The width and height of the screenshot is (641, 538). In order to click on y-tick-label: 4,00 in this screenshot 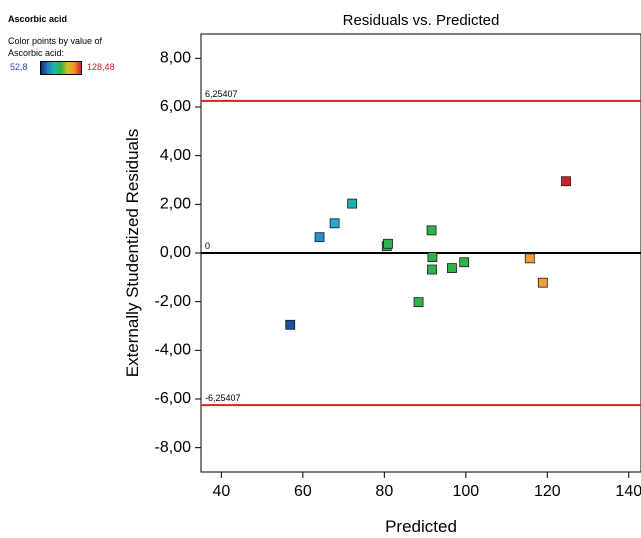, I will do `click(175, 155)`.